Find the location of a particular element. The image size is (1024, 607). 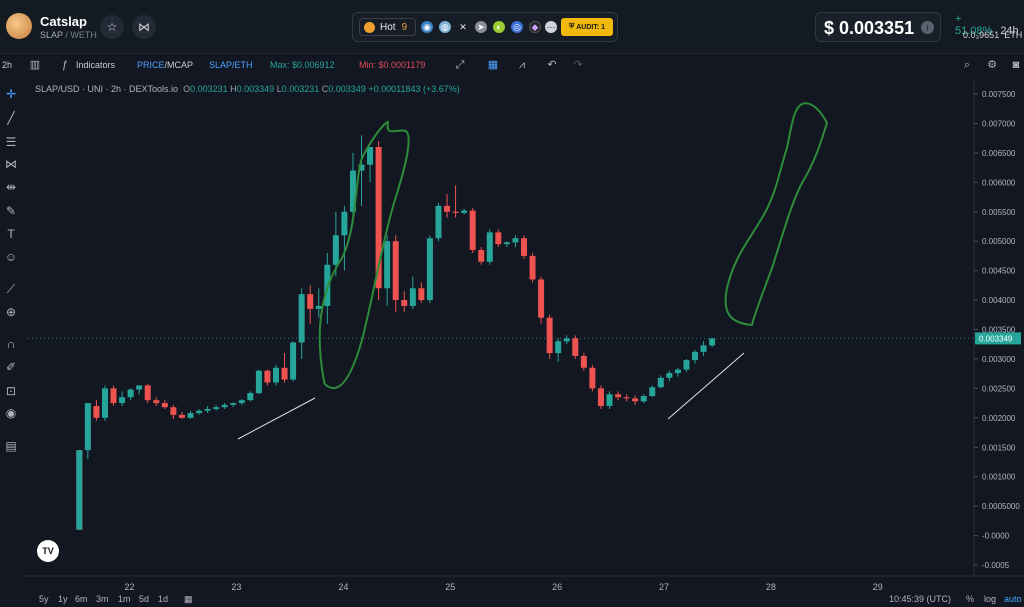

x-tick-label: 24 is located at coordinates (343, 587).